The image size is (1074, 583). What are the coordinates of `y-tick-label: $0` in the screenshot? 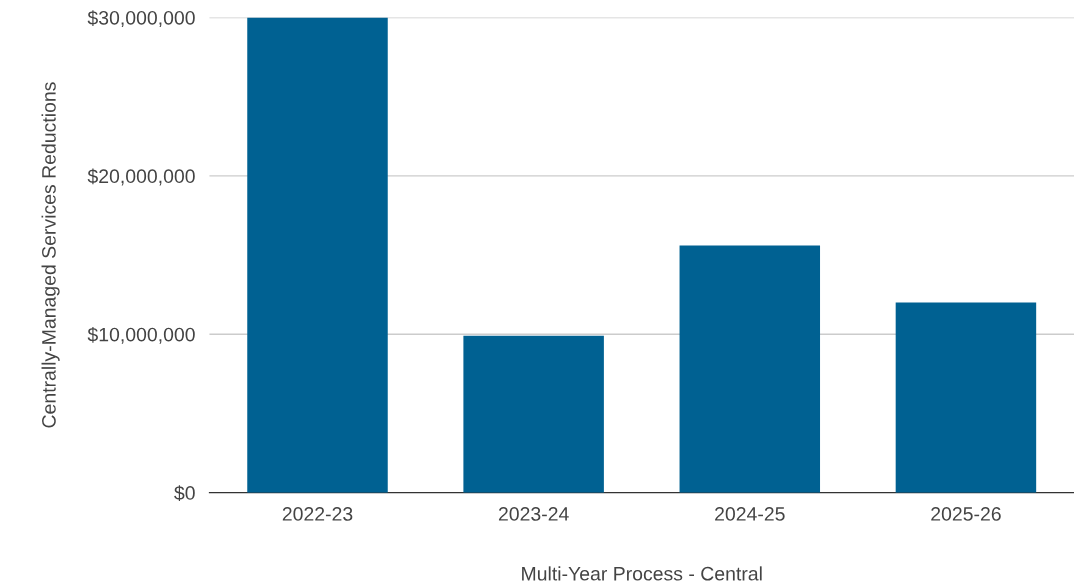 It's located at (184, 493).